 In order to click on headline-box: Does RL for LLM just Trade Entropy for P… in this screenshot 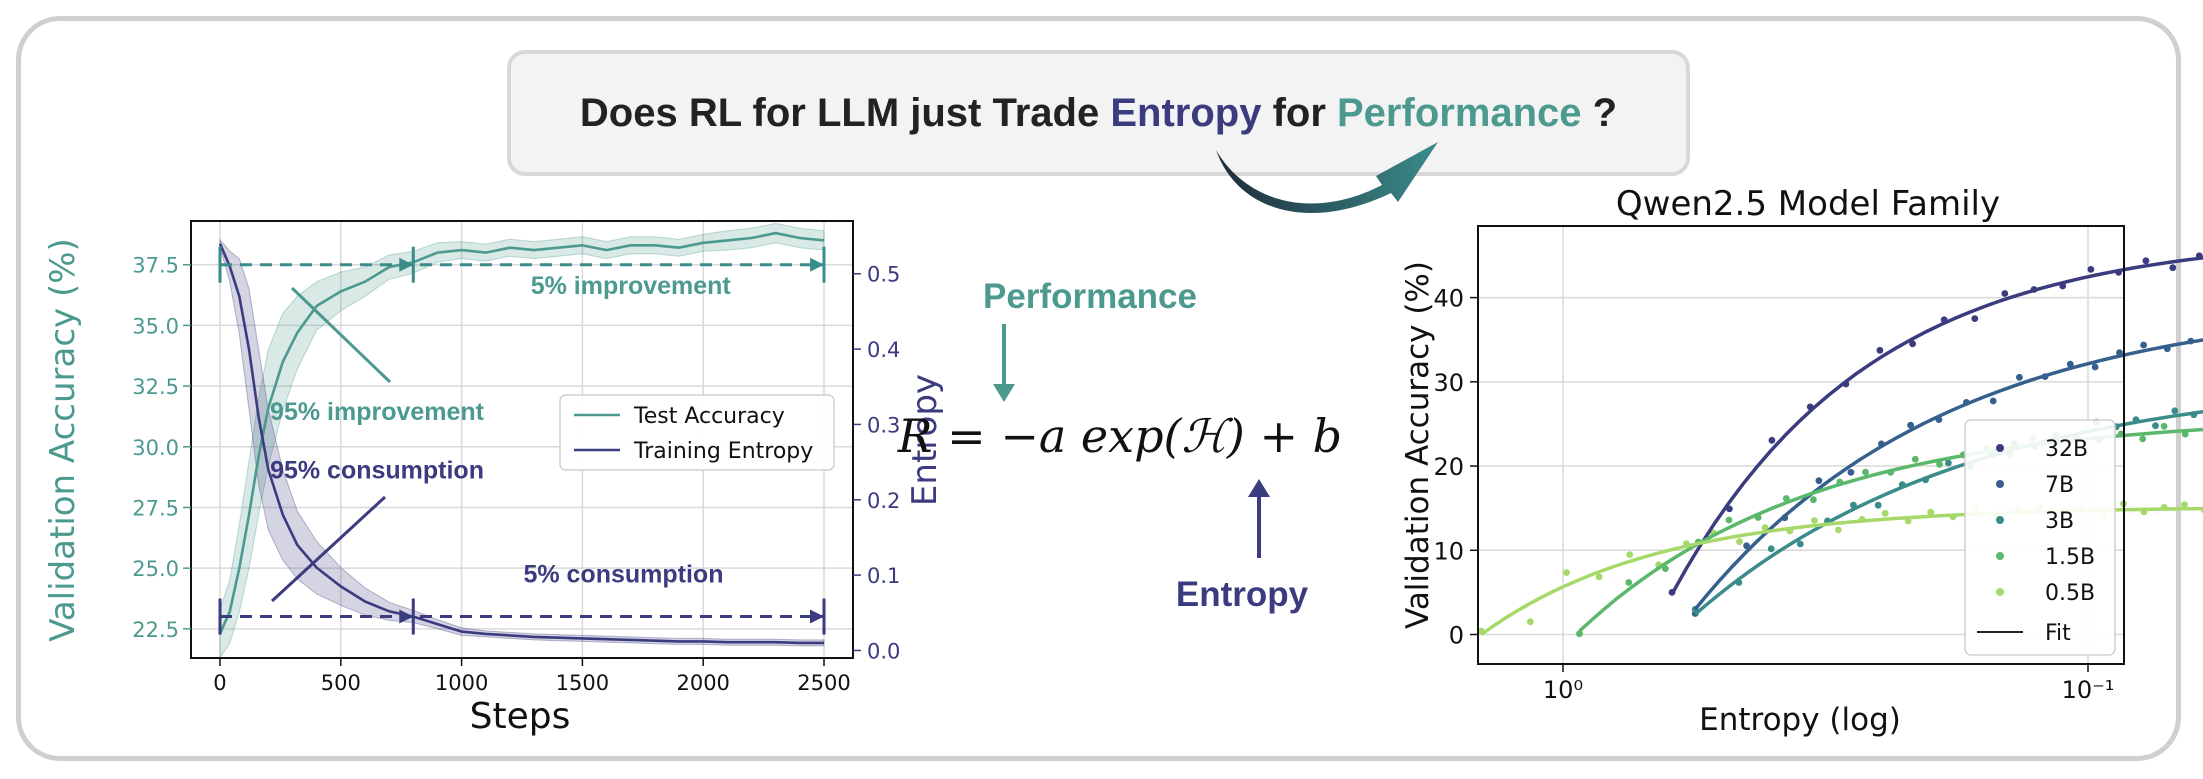, I will do `click(1098, 113)`.